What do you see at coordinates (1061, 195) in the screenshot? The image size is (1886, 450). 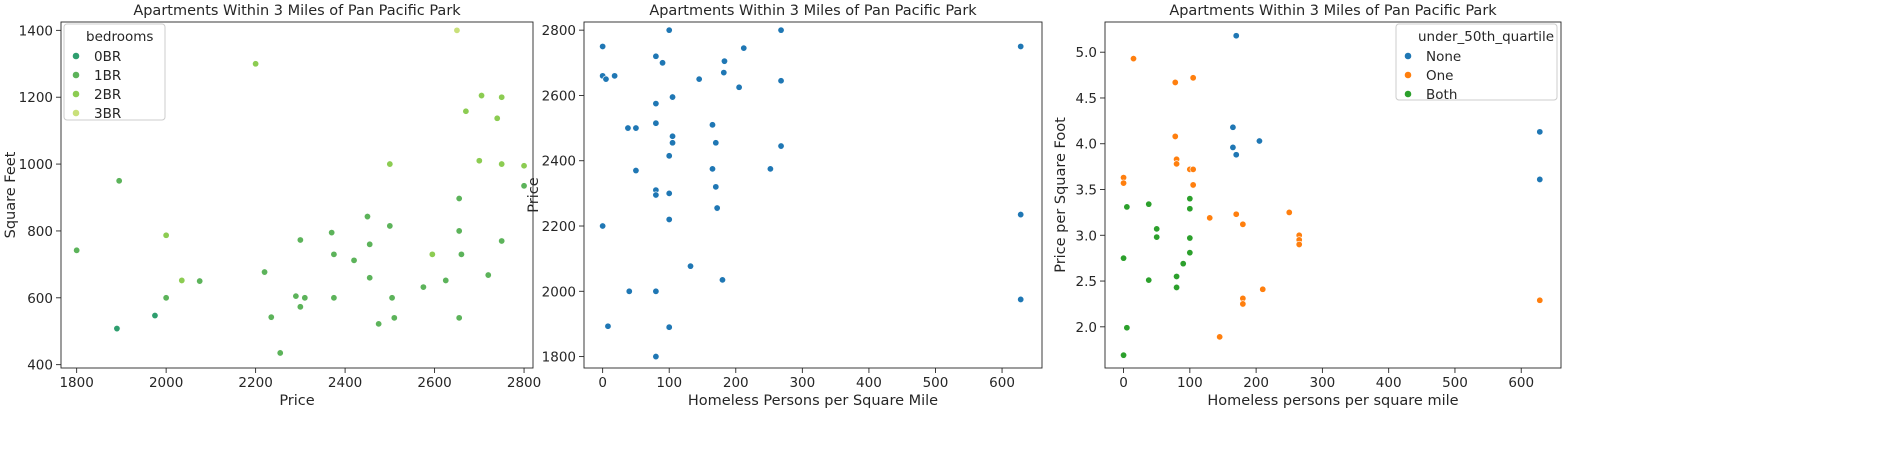 I see `y-axis-label: Price per Square Foot` at bounding box center [1061, 195].